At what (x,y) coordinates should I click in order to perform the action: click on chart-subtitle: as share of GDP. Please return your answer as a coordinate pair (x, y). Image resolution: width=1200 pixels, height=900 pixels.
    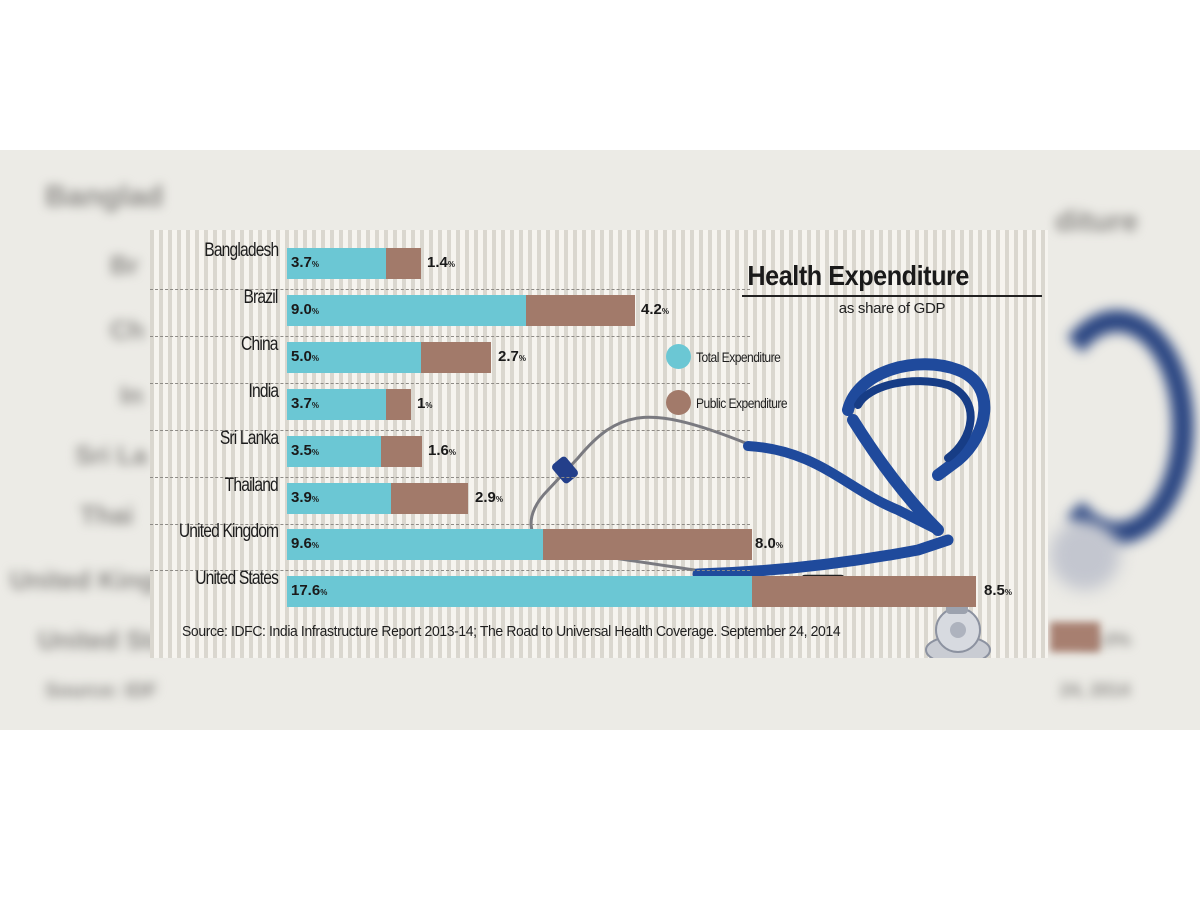
    Looking at the image, I should click on (892, 308).